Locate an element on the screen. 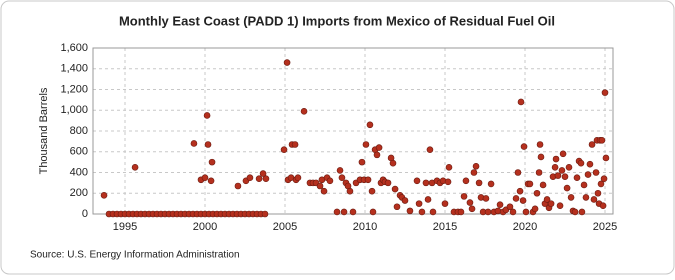  y-tick-label: 1,200 is located at coordinates (74, 89).